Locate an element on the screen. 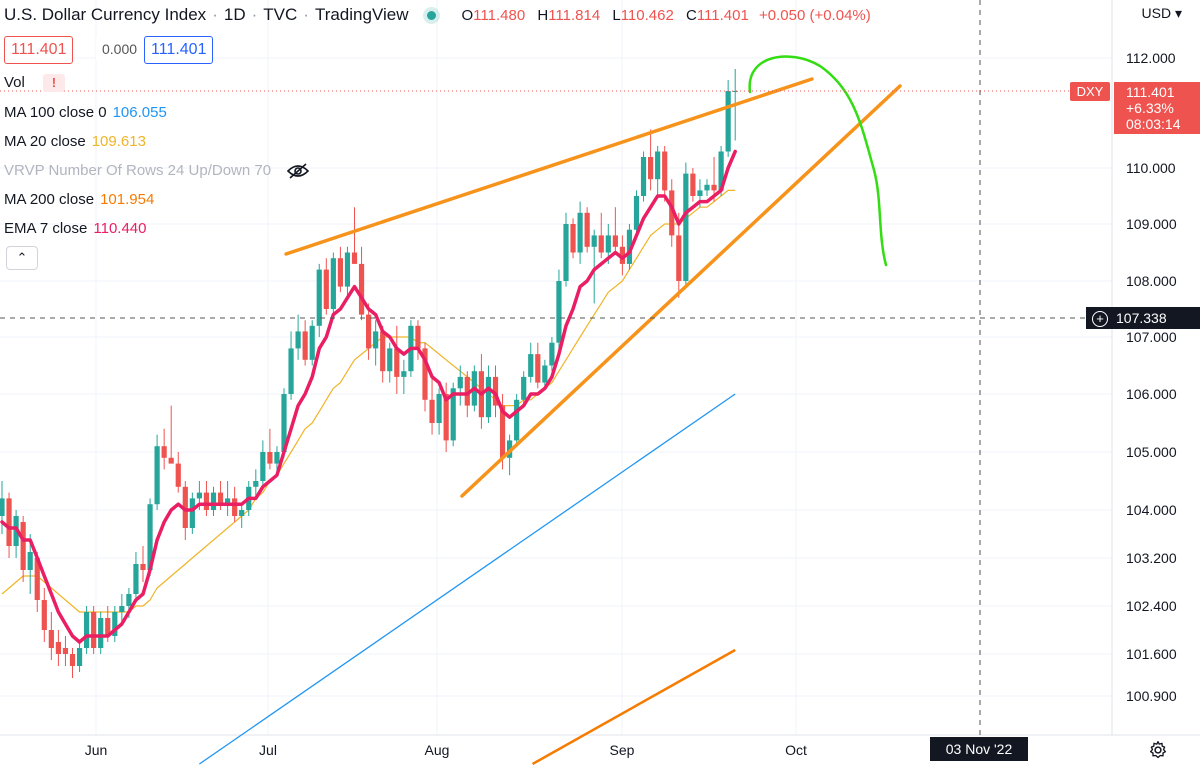  sell-price-button: 111.401 is located at coordinates (39, 50).